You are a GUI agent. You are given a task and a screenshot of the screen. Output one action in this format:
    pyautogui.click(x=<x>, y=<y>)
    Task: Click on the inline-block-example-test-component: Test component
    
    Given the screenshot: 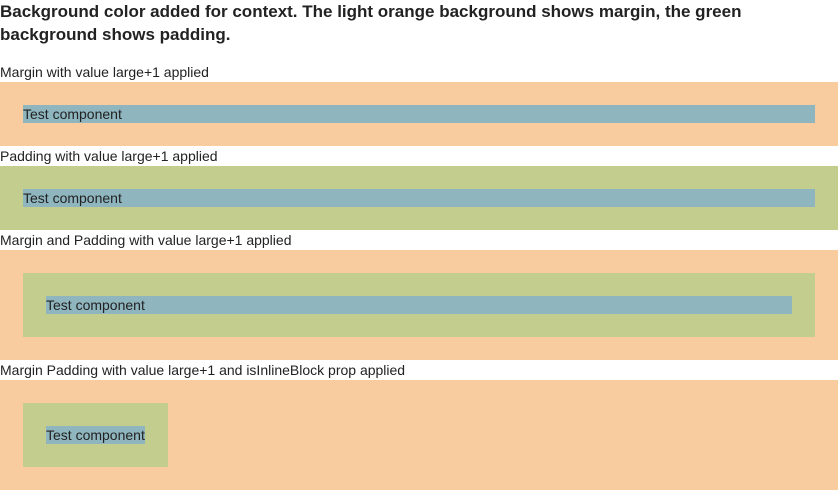 What is the action you would take?
    pyautogui.click(x=95, y=435)
    